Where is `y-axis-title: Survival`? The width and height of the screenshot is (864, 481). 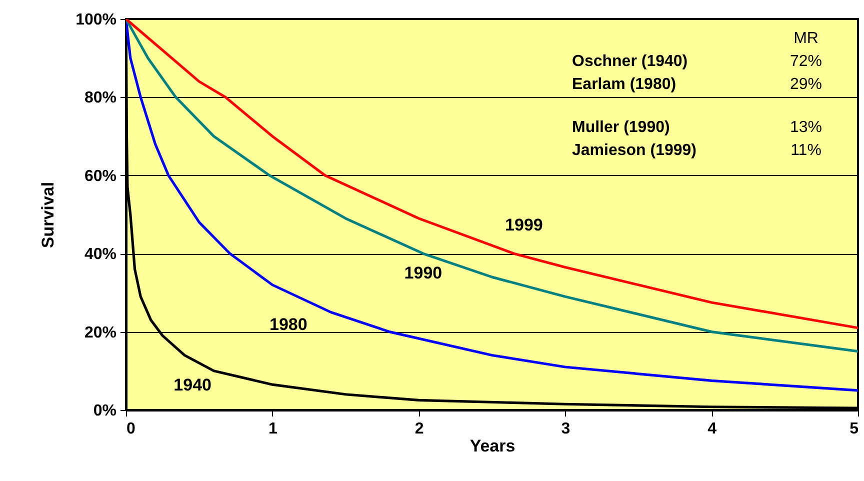 y-axis-title: Survival is located at coordinates (48, 215).